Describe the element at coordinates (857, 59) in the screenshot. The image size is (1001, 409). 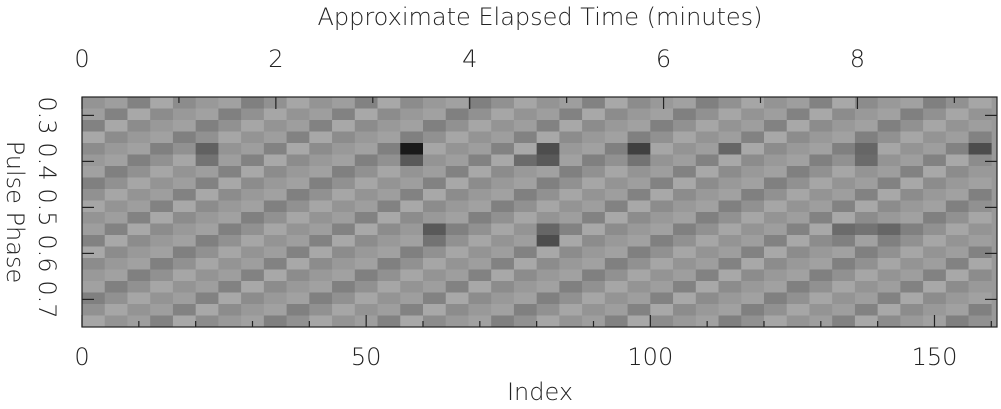
I see `top-tick-label: 8` at that location.